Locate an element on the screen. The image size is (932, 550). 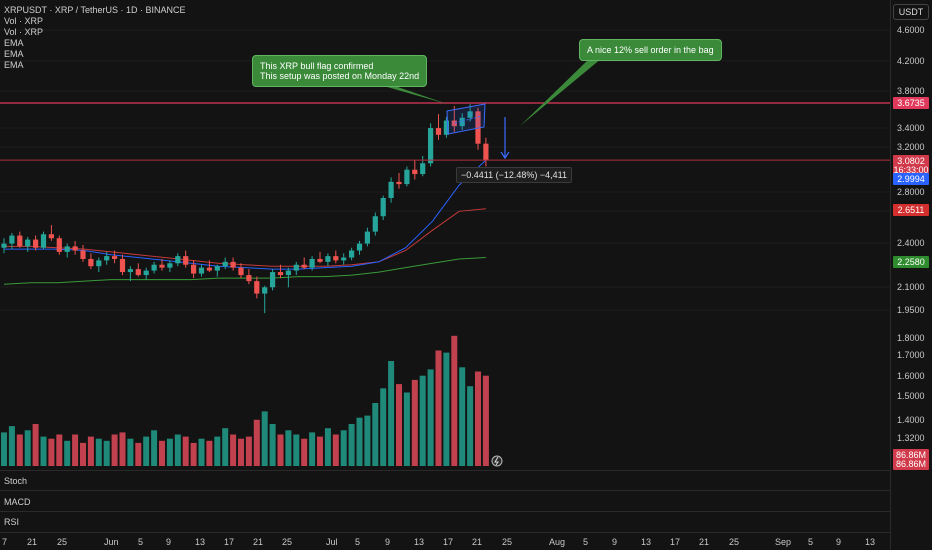
price-tag: 86.86M is located at coordinates (911, 464).